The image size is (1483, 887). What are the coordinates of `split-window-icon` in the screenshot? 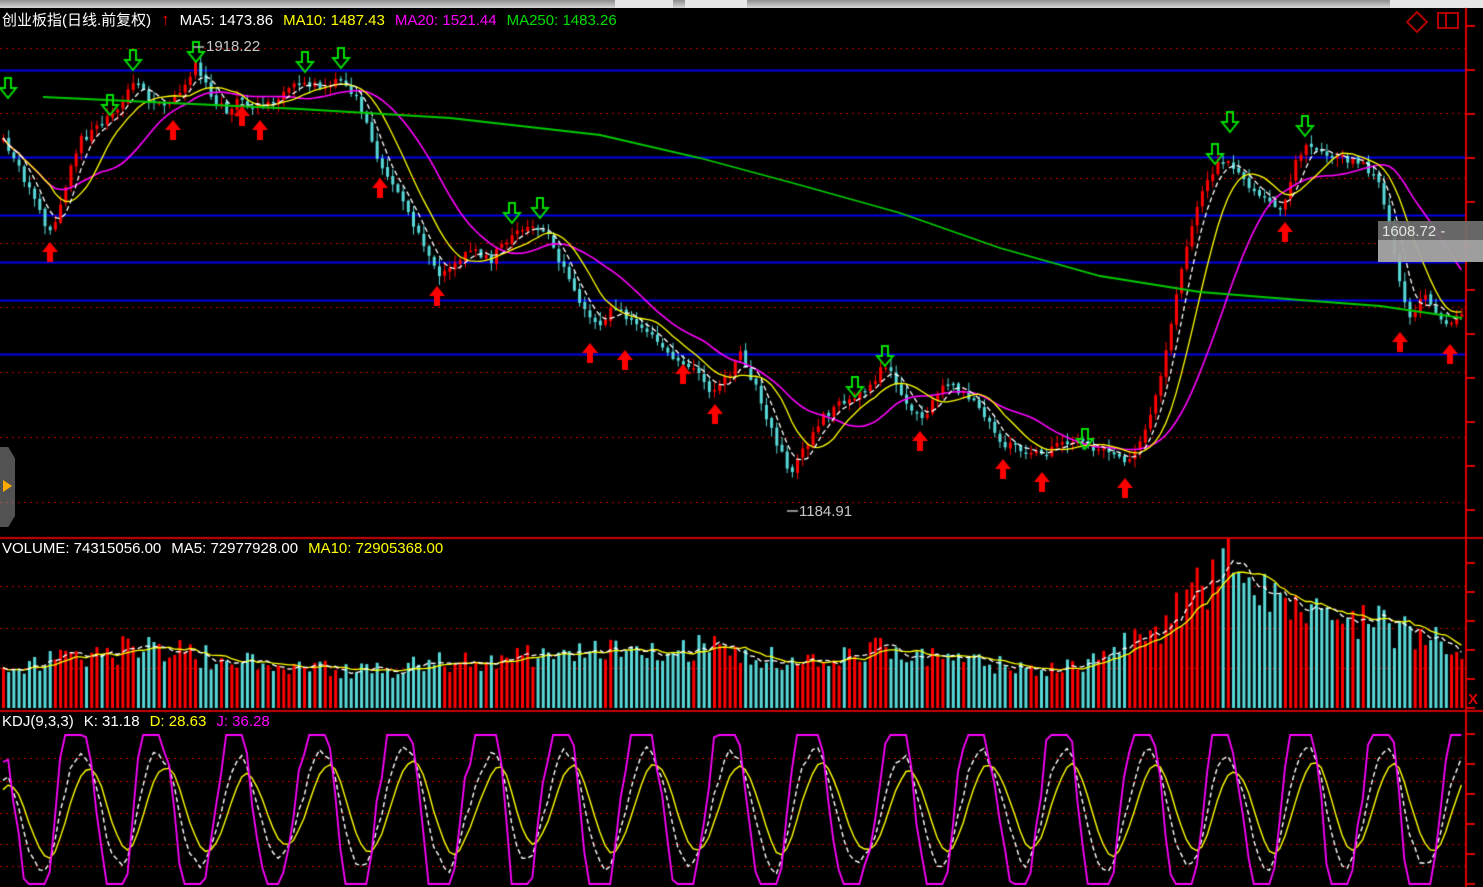 It's located at (1448, 20).